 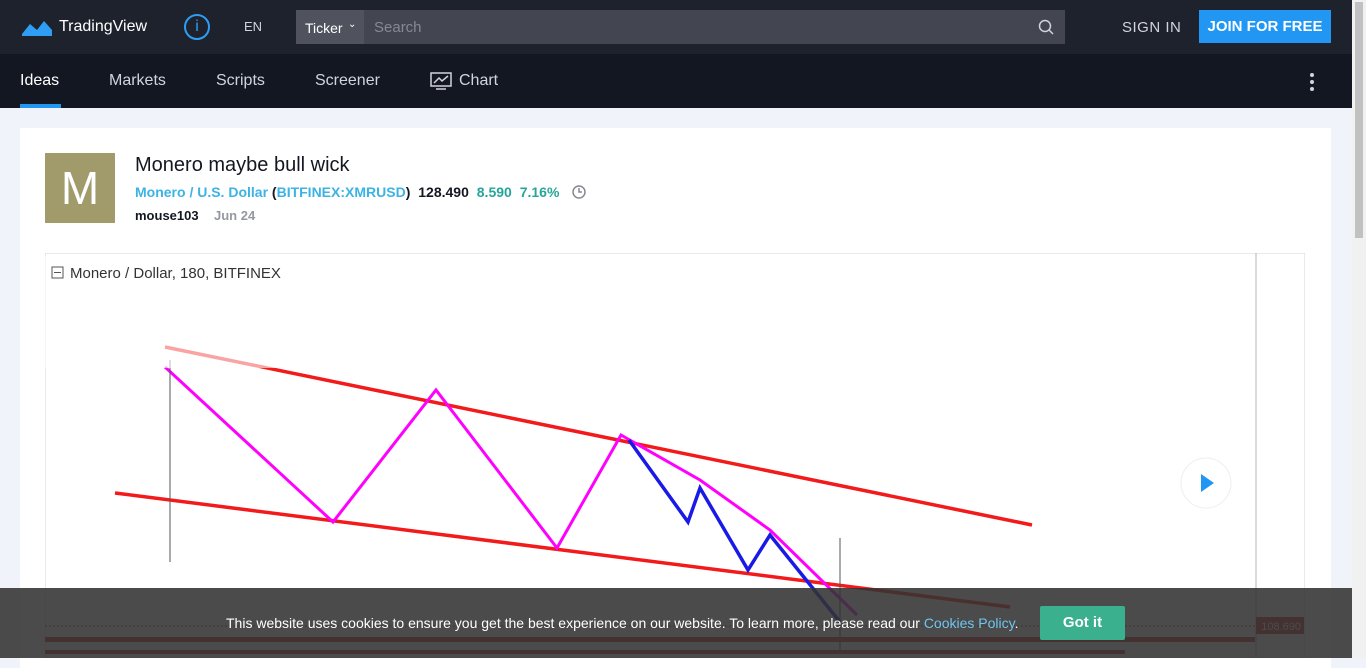 What do you see at coordinates (1265, 26) in the screenshot?
I see `join-button: JOIN FOR FREE` at bounding box center [1265, 26].